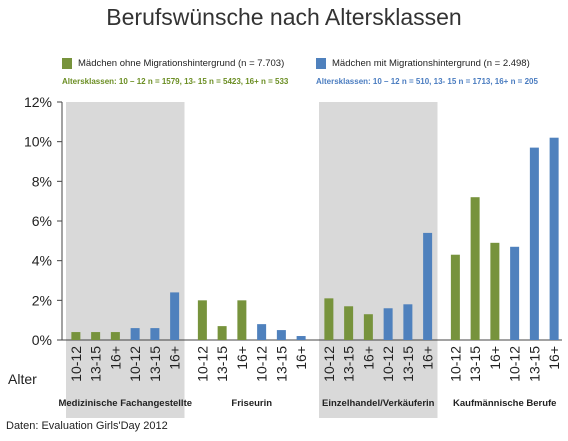 Image resolution: width=568 pixels, height=441 pixels. I want to click on group-label: Friseurin, so click(251, 403).